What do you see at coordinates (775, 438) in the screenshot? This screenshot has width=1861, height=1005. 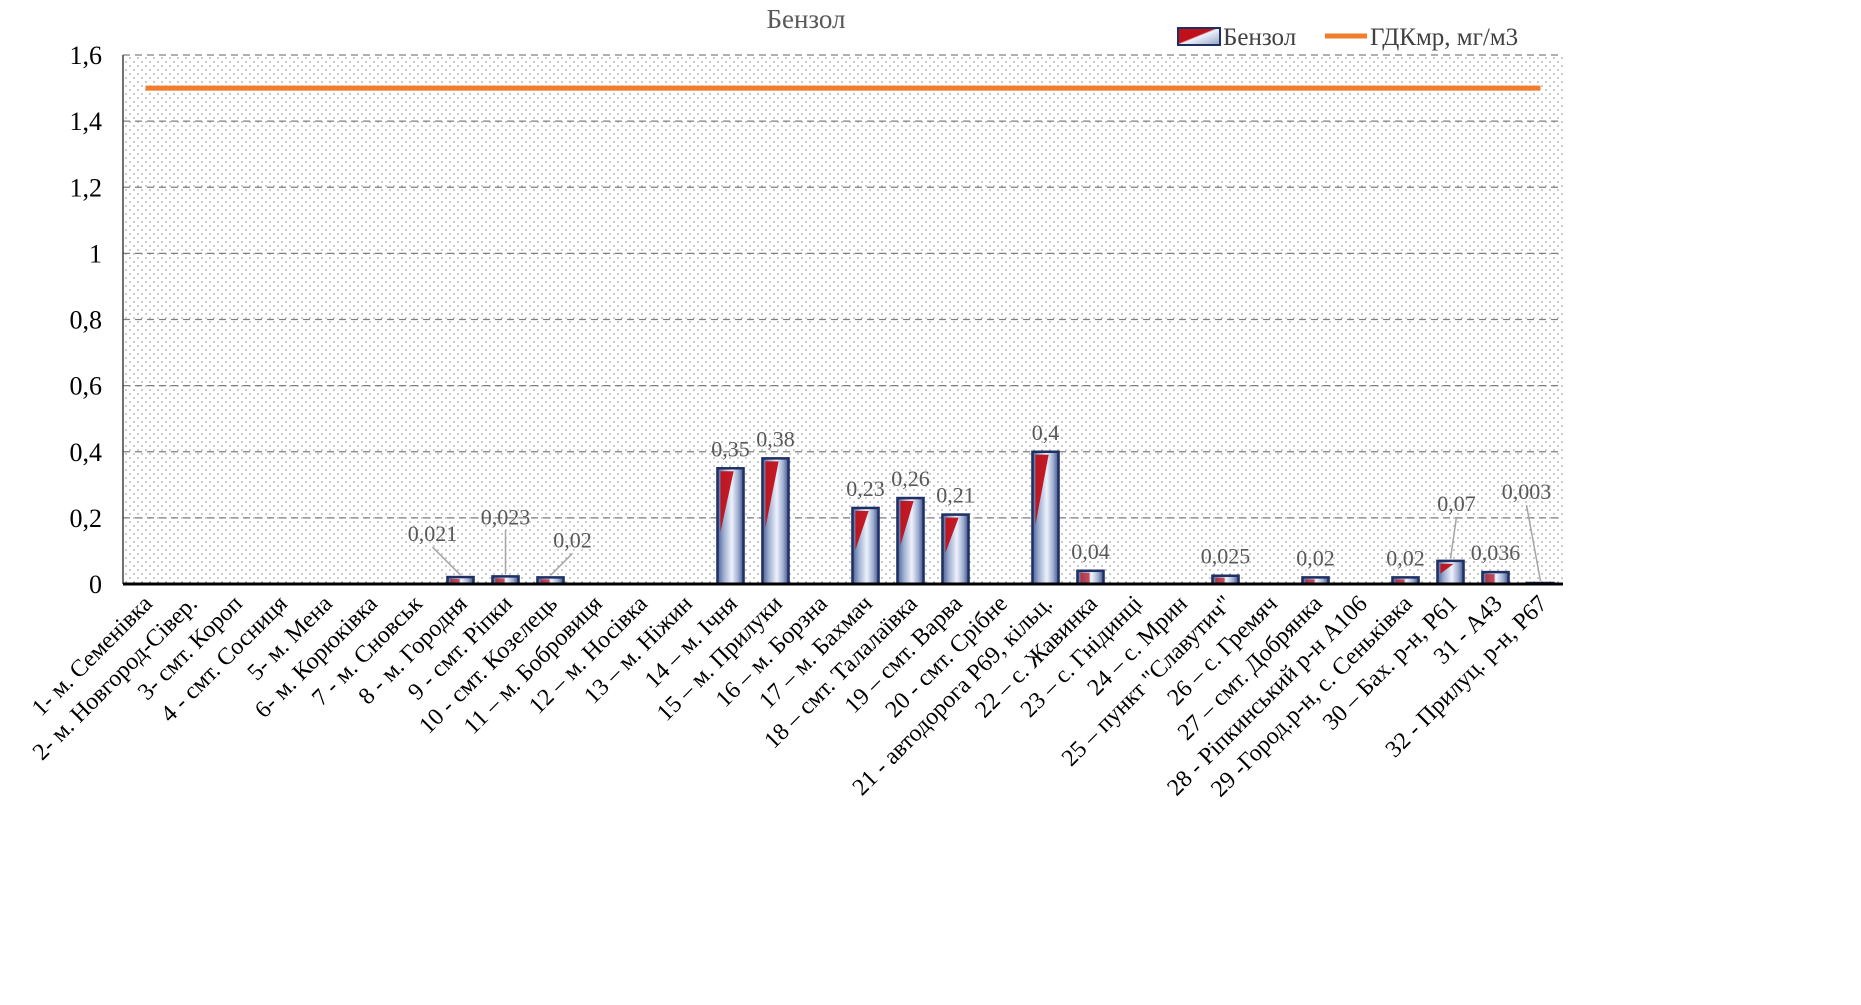 I see `data-label: 0,38` at bounding box center [775, 438].